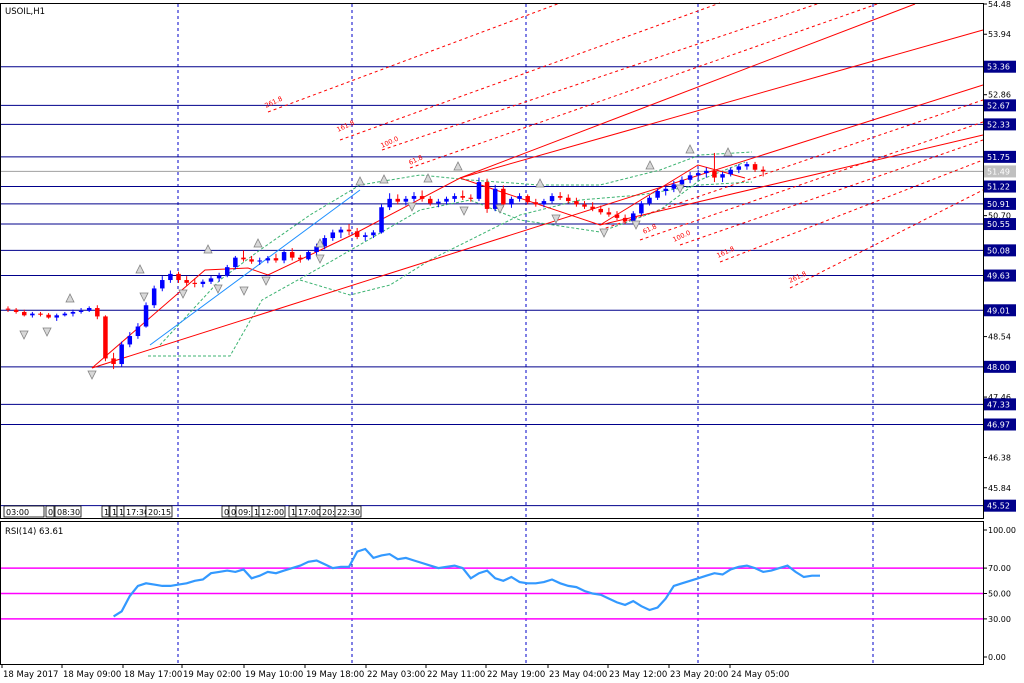 This screenshot has height=683, width=1024. What do you see at coordinates (456, 675) in the screenshot?
I see `time-label: 22 May 11:00` at bounding box center [456, 675].